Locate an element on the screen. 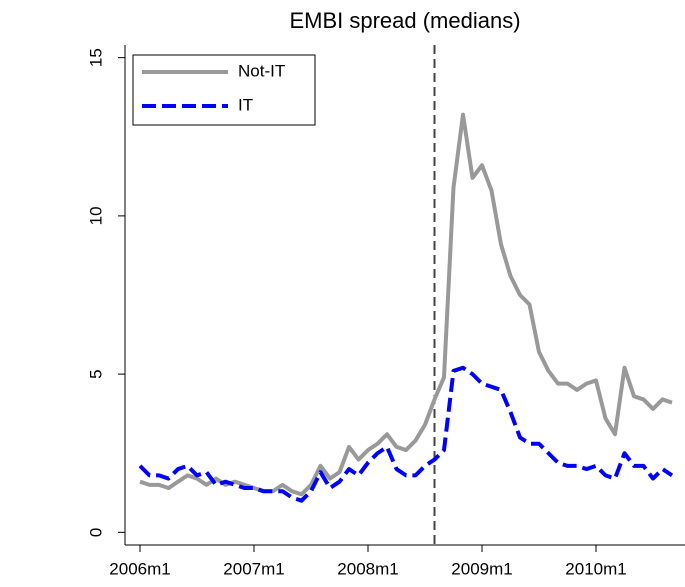  x-tick-label: 2008m1 is located at coordinates (367, 568).